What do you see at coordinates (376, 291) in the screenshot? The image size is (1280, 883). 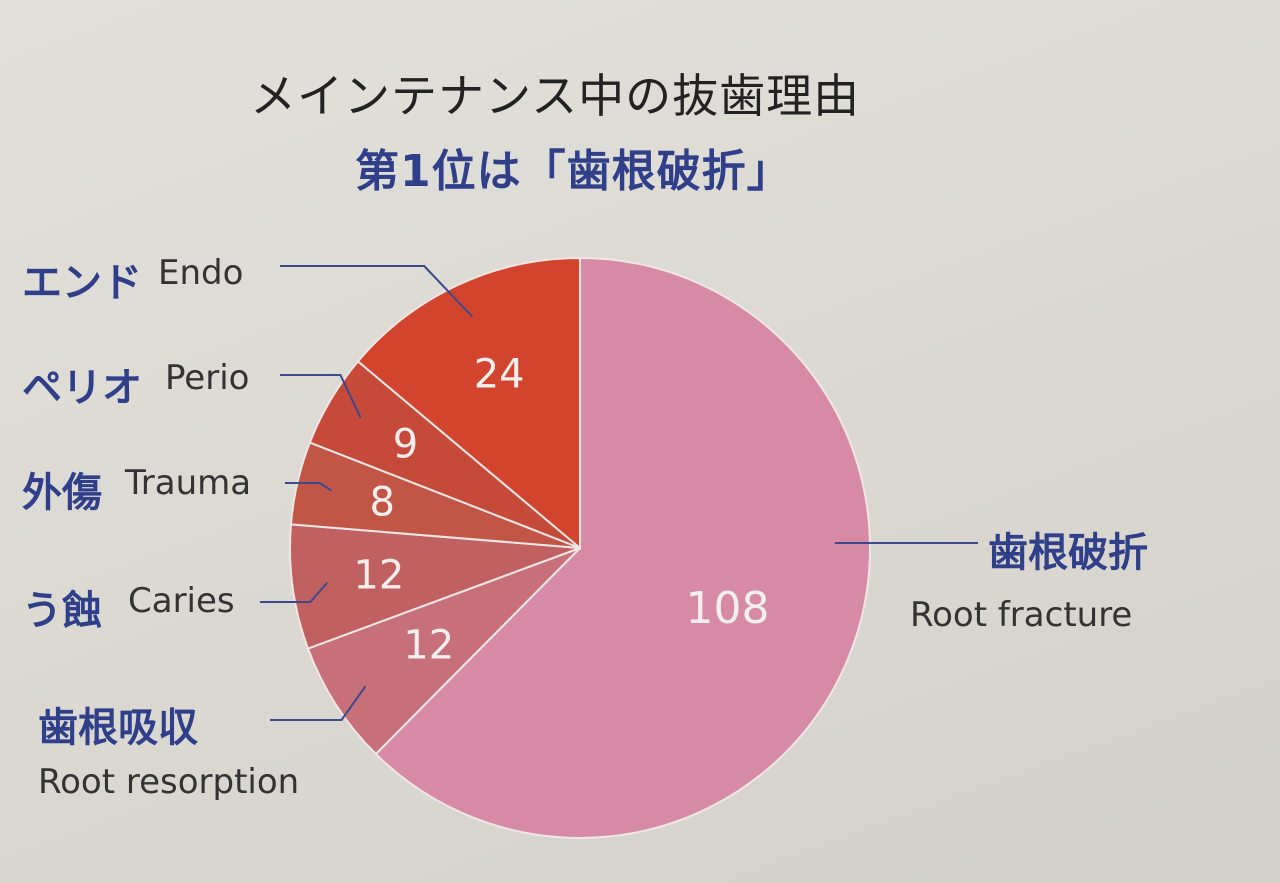 I see `leader-line-endo` at bounding box center [376, 291].